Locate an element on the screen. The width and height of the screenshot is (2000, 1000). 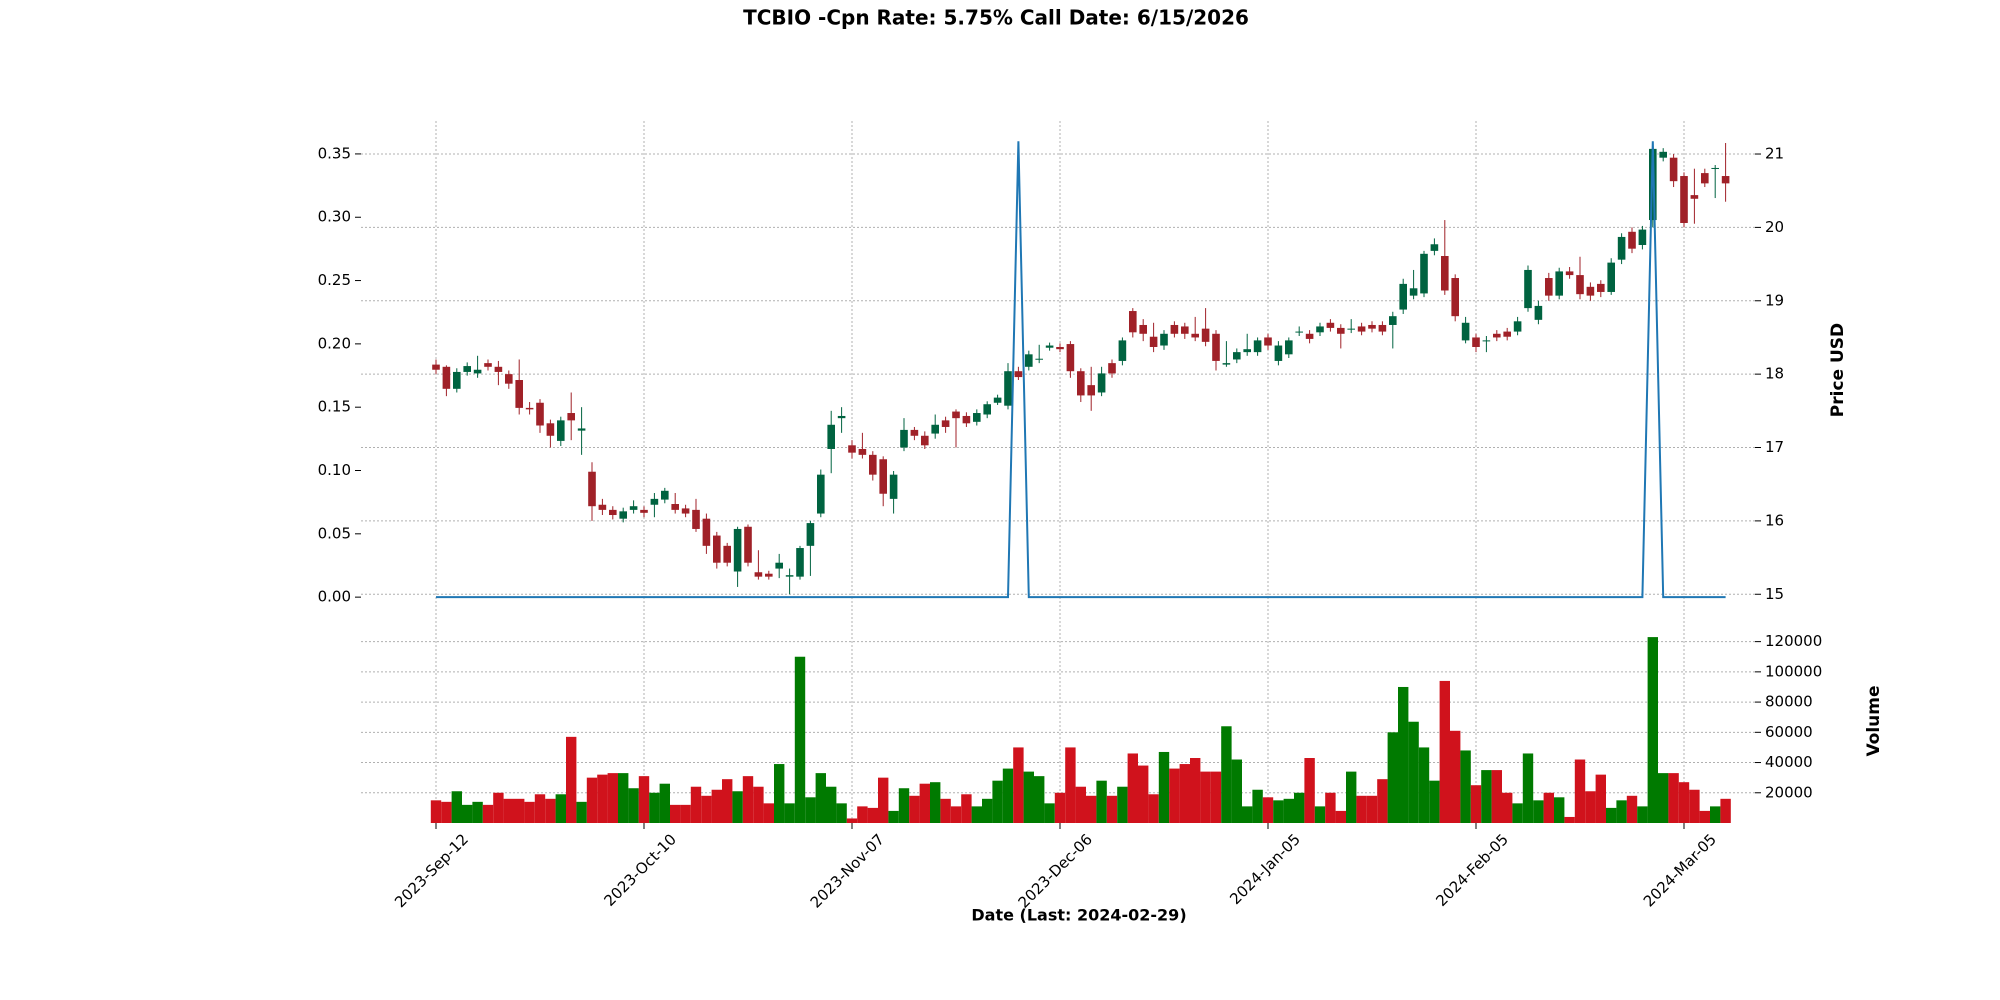
y-tick-label: 0.35 is located at coordinates (334, 153).